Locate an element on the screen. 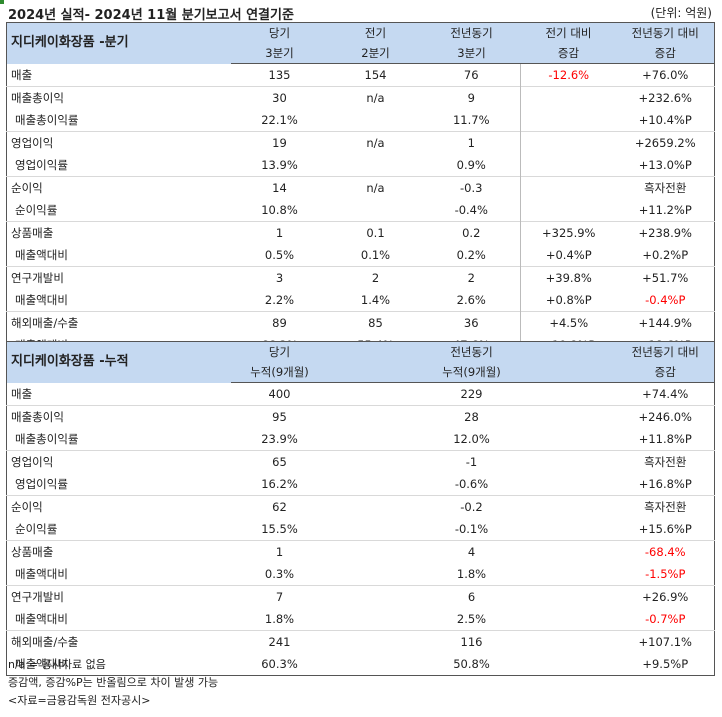 This screenshot has width=722, height=717. table-row: 해외매출/수출 89 85 36 +4.5% +144.9% is located at coordinates (360, 322).